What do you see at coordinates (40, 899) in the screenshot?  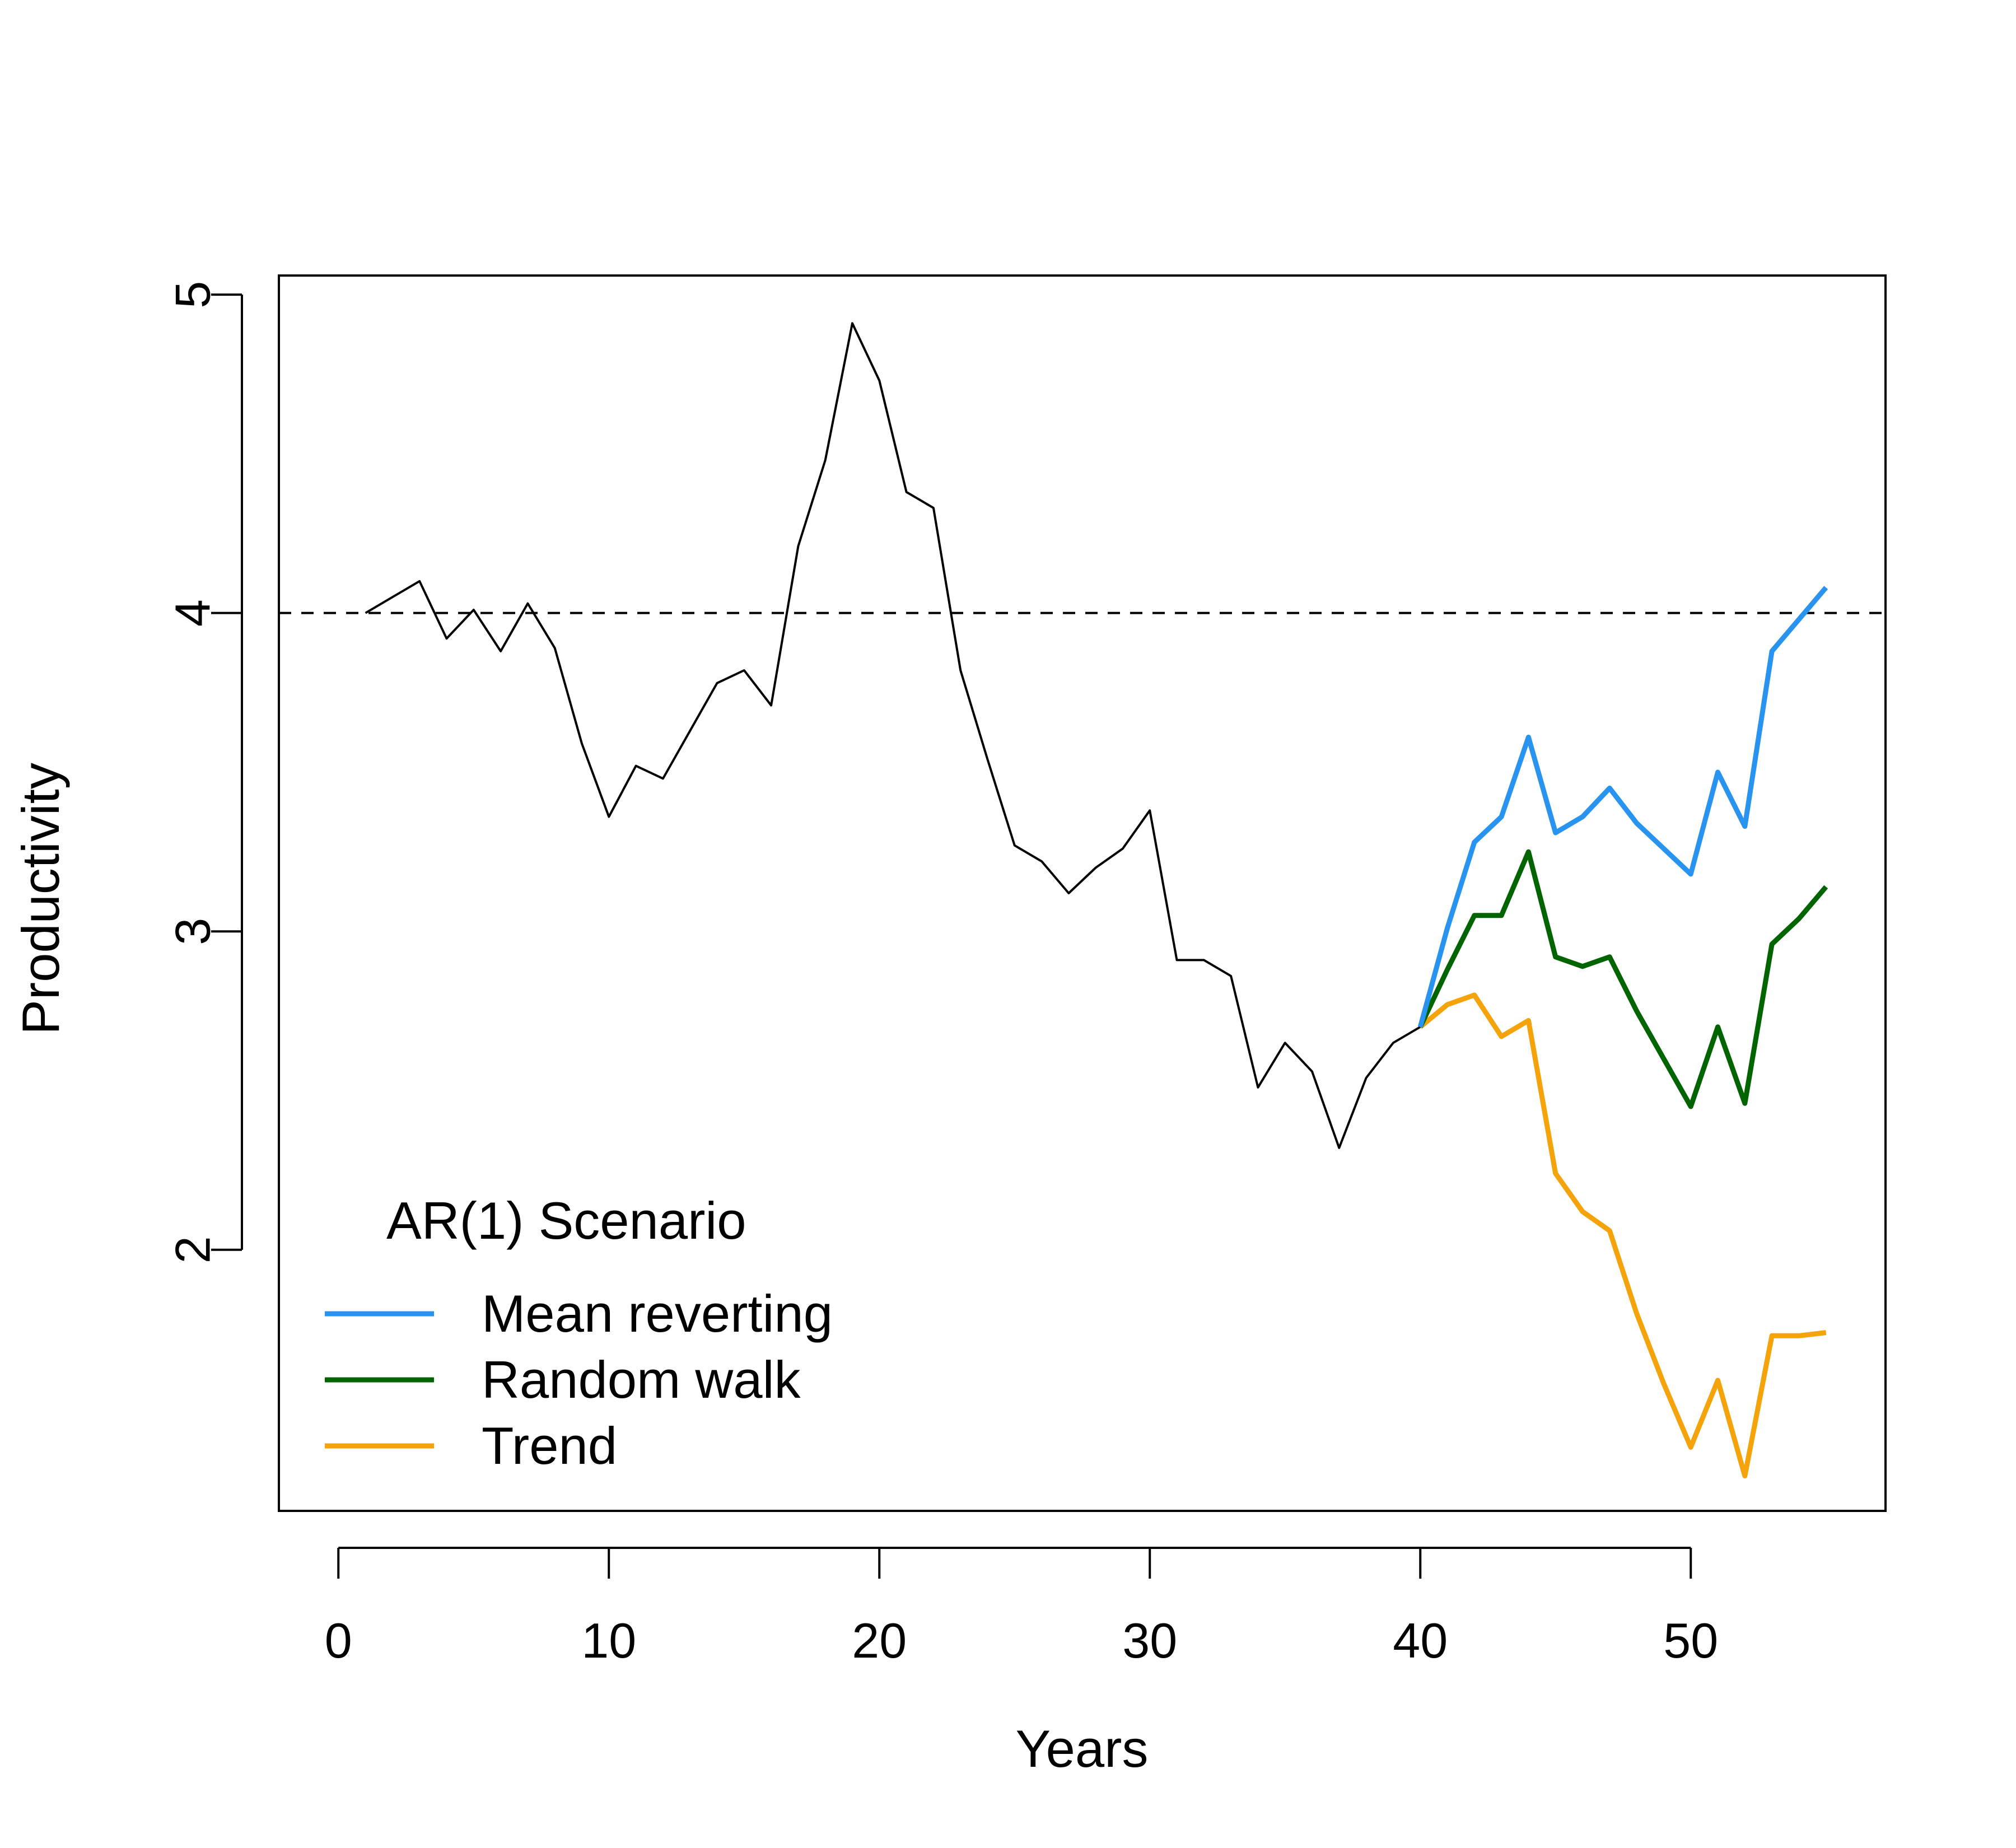 I see `y-axis-title: Productivity` at bounding box center [40, 899].